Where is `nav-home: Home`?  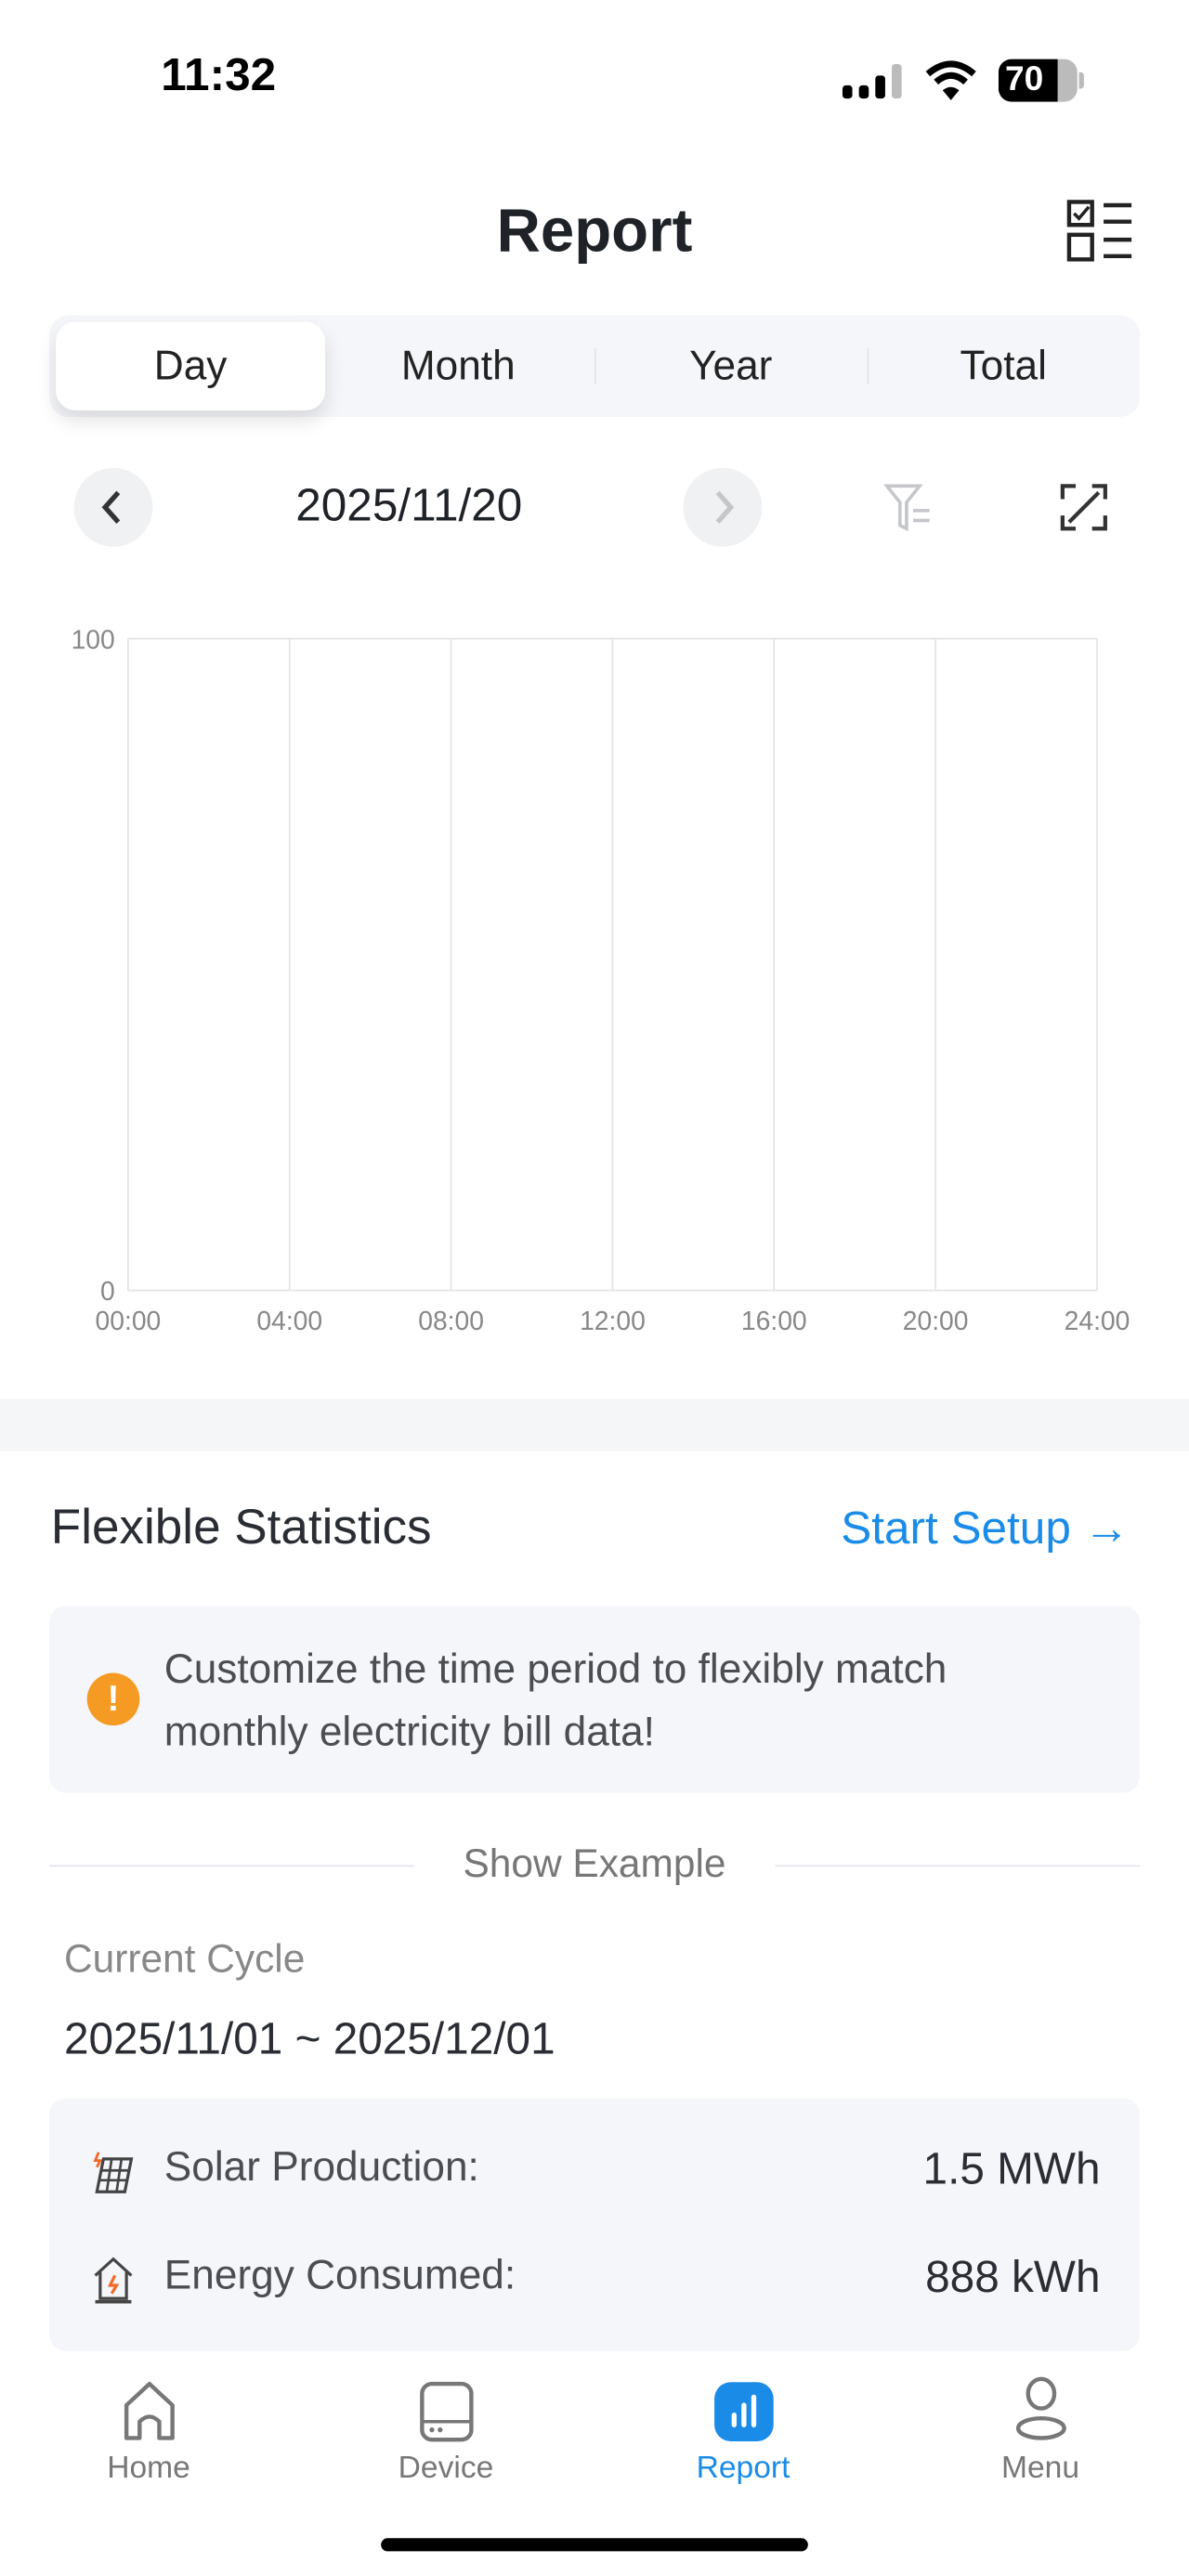
nav-home: Home is located at coordinates (148, 2421).